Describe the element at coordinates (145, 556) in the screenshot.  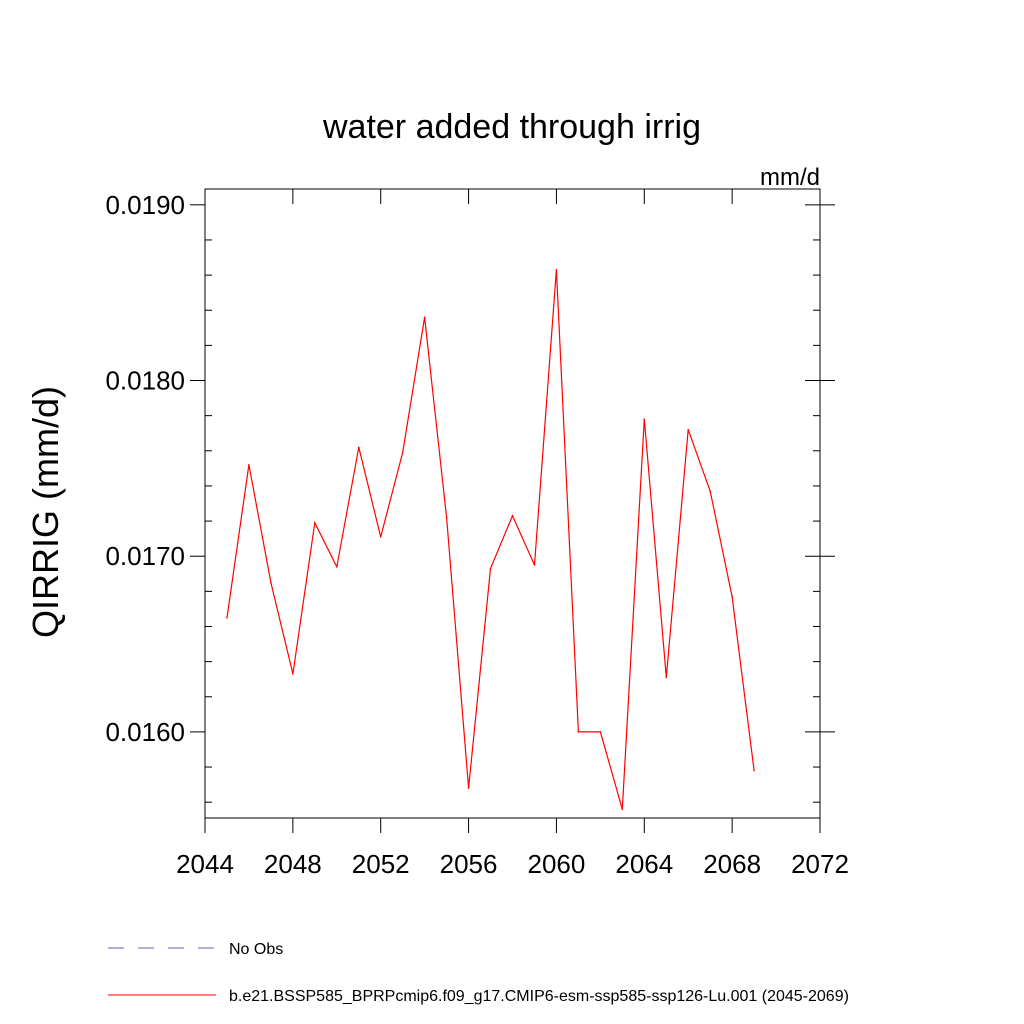
I see `y-tick-label: 0.0170` at that location.